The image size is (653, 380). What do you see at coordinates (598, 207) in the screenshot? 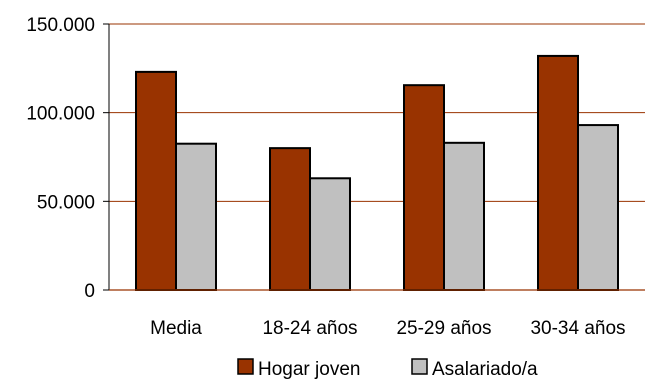
I see `bar-asalariado-a-30-34-a-os` at bounding box center [598, 207].